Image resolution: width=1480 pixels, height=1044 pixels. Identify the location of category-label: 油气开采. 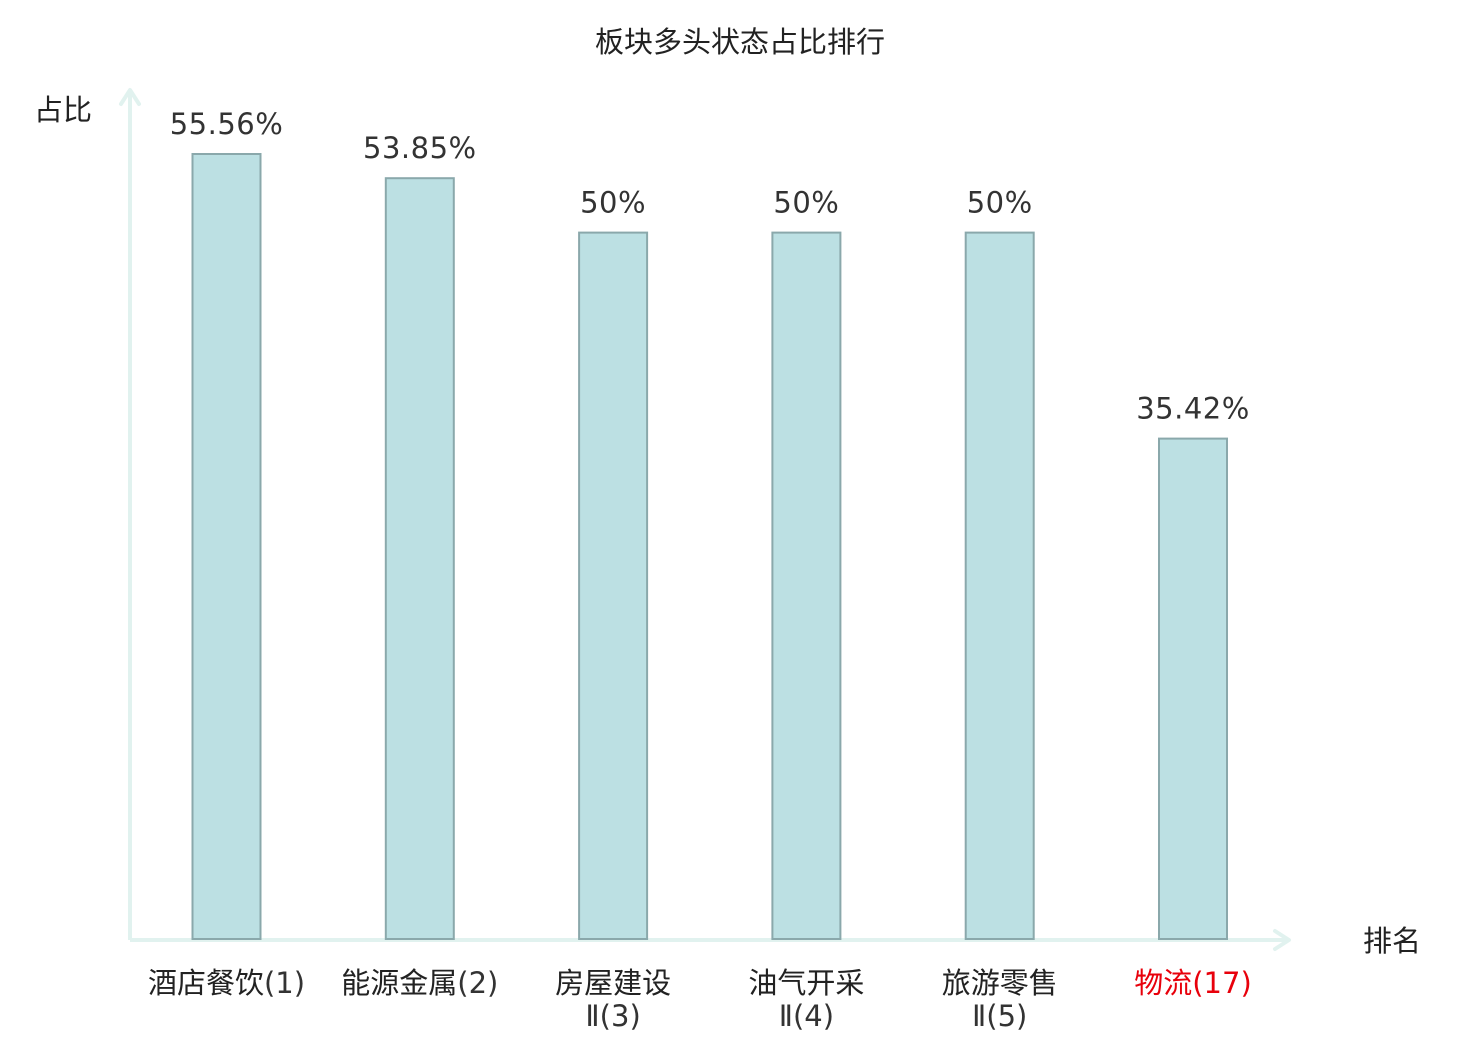
(806, 983).